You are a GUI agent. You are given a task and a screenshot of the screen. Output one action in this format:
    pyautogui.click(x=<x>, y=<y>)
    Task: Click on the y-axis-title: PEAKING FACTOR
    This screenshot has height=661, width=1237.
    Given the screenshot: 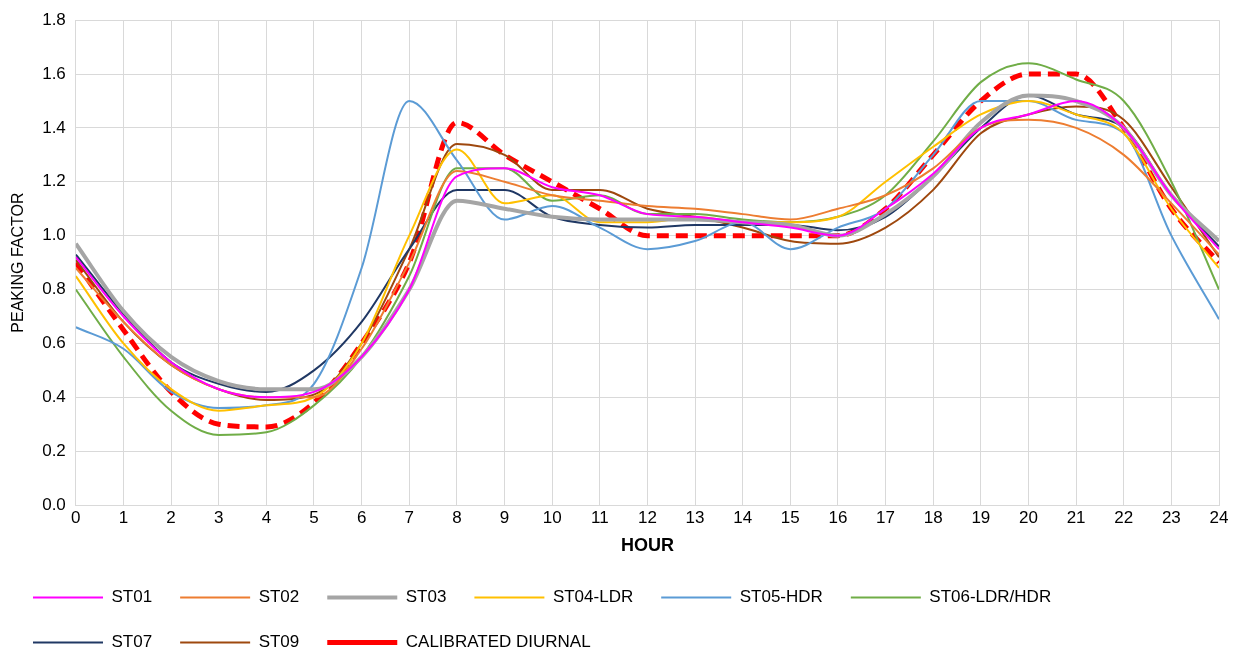 What is the action you would take?
    pyautogui.click(x=18, y=262)
    